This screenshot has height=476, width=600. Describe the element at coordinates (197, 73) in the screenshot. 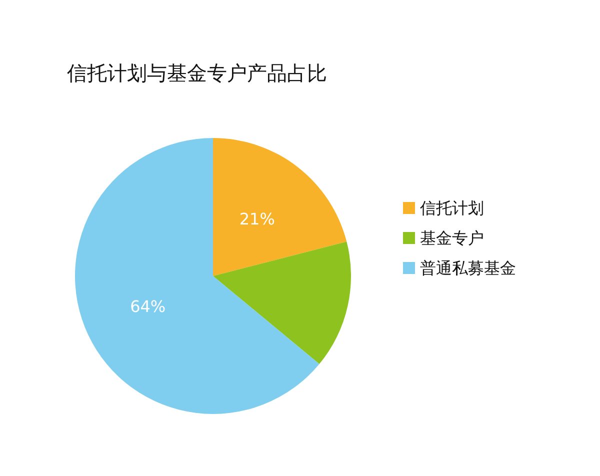

I see `chart-title: 信托计划与基金专户产品占比` at that location.